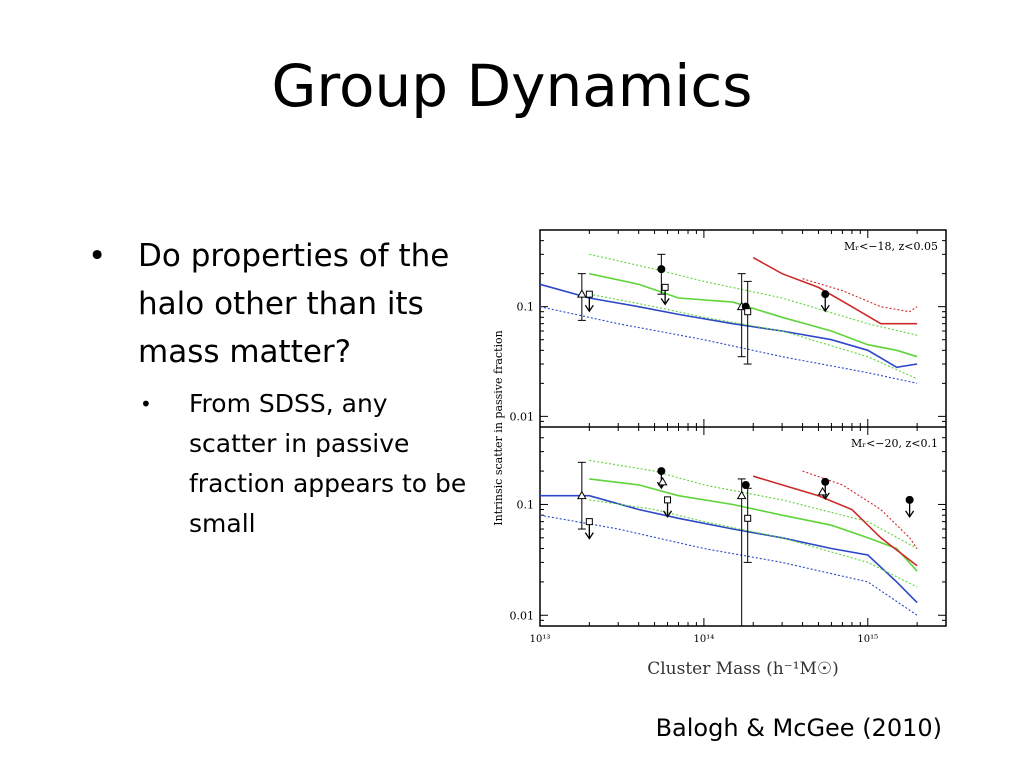  What do you see at coordinates (704, 639) in the screenshot?
I see `x-tick-label: 10¹⁴` at bounding box center [704, 639].